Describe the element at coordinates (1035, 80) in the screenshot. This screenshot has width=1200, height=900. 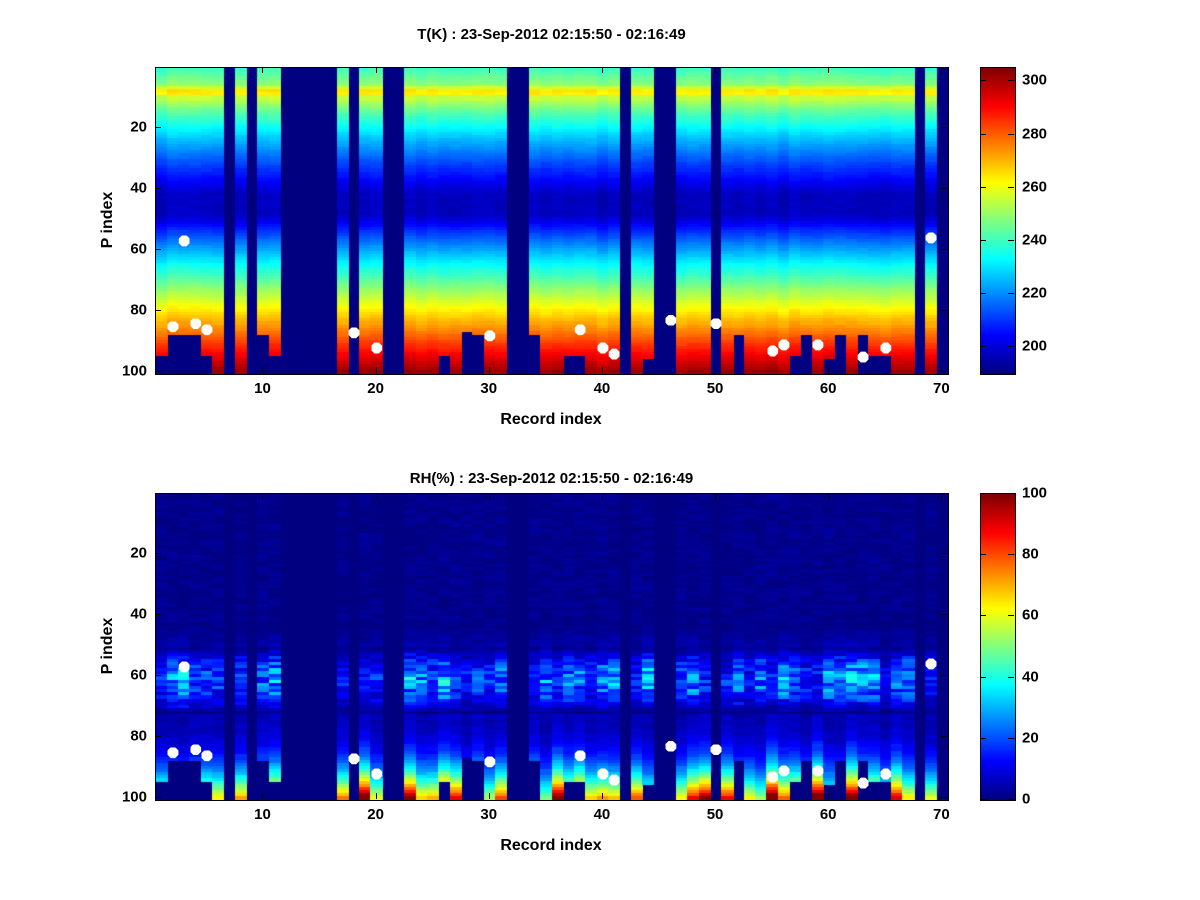
I see `colorbar-tick-label: 300` at that location.